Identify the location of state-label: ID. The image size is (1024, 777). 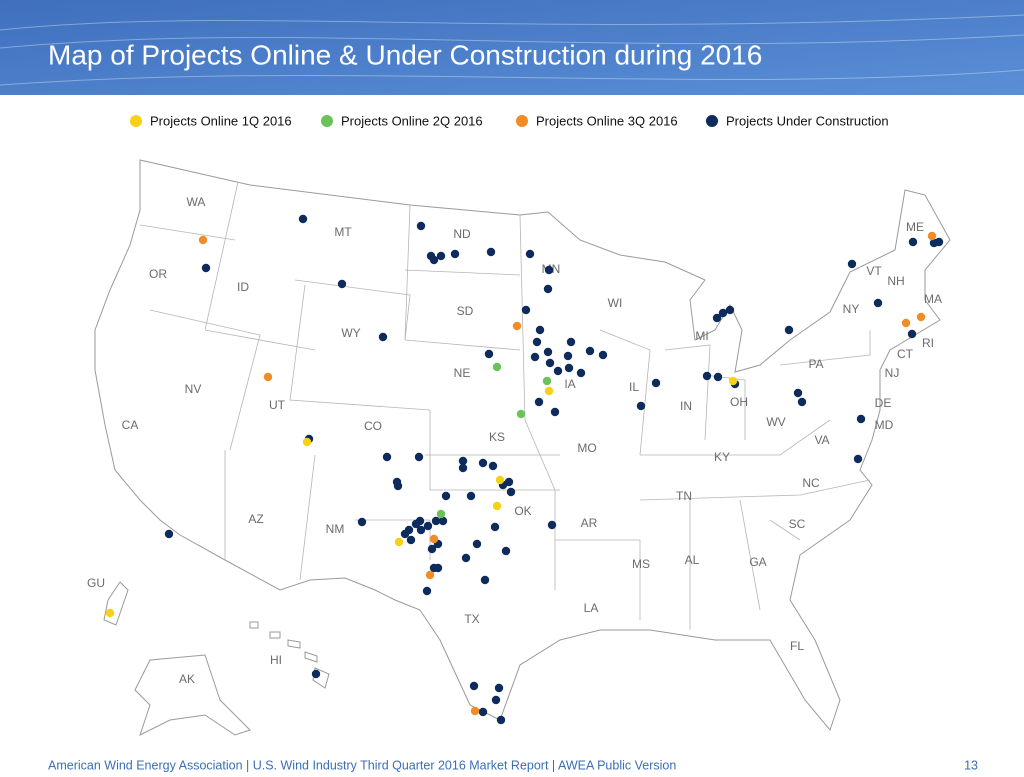
(243, 287).